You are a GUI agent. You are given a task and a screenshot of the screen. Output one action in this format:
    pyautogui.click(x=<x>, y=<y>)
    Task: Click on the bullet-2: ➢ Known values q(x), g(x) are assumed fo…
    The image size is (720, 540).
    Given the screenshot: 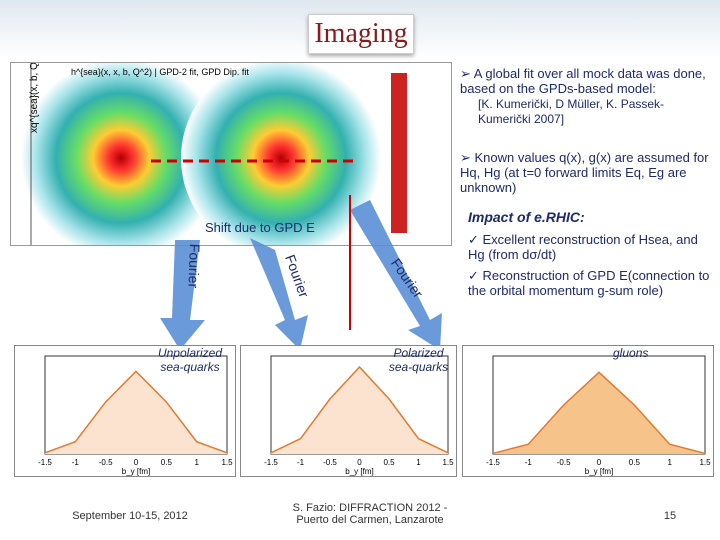 What is the action you would take?
    pyautogui.click(x=584, y=172)
    